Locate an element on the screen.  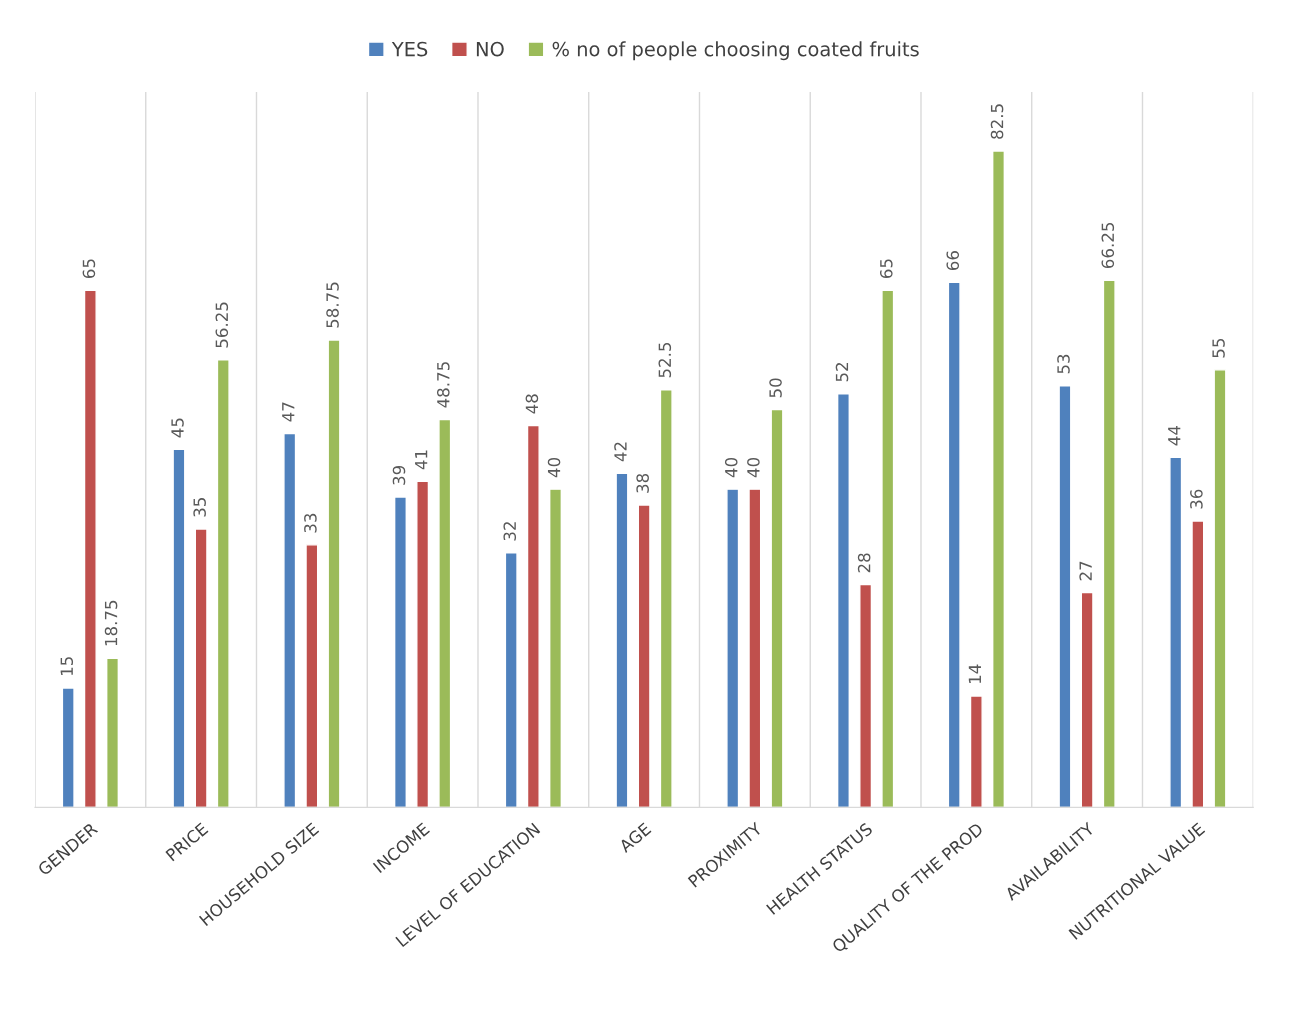
data-label: 55 is located at coordinates (1218, 348).